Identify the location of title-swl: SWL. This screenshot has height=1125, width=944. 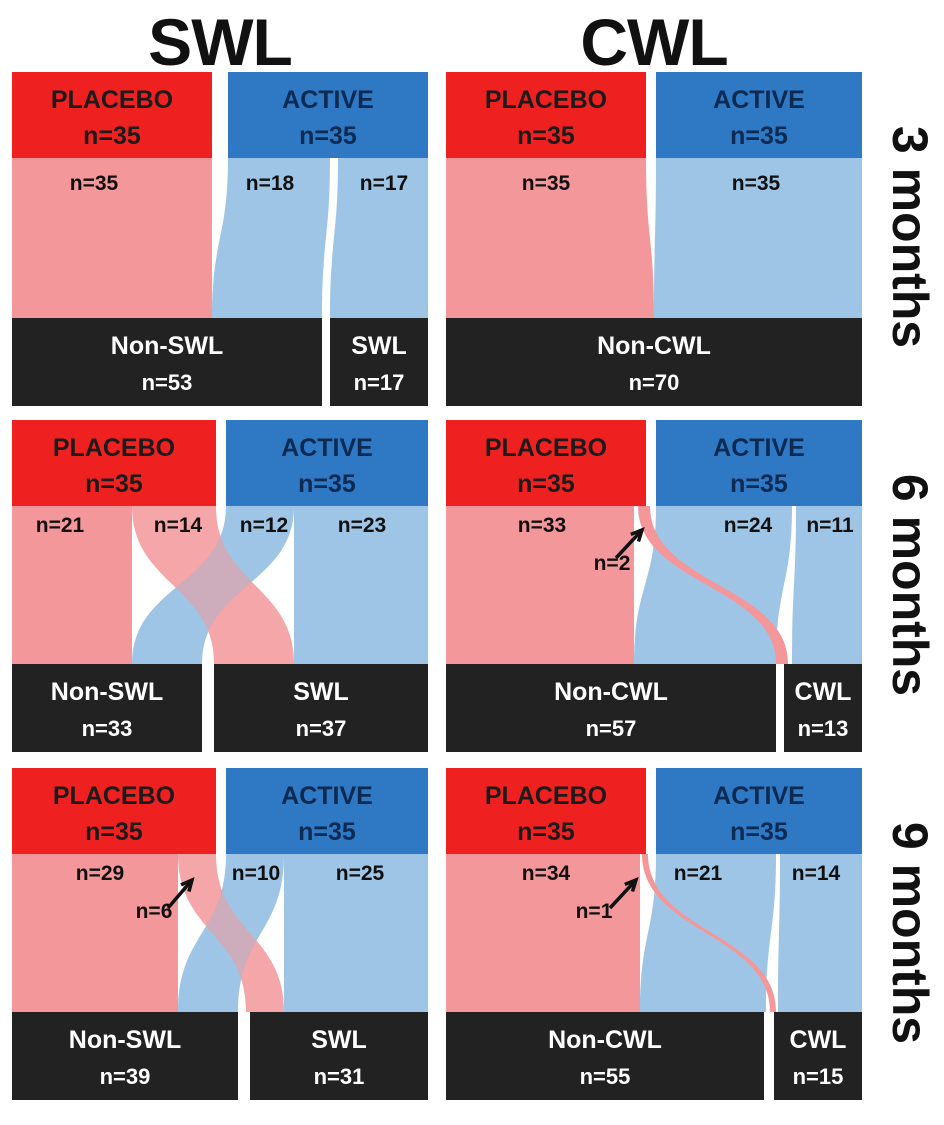
(220, 42).